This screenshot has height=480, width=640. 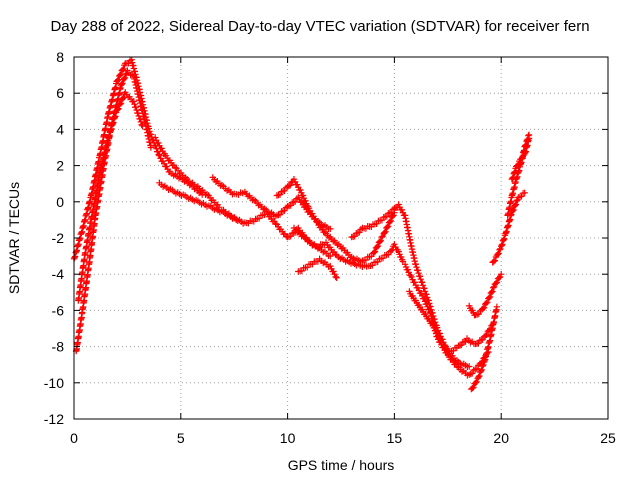 What do you see at coordinates (60, 202) in the screenshot?
I see `y-tick-label: 0` at bounding box center [60, 202].